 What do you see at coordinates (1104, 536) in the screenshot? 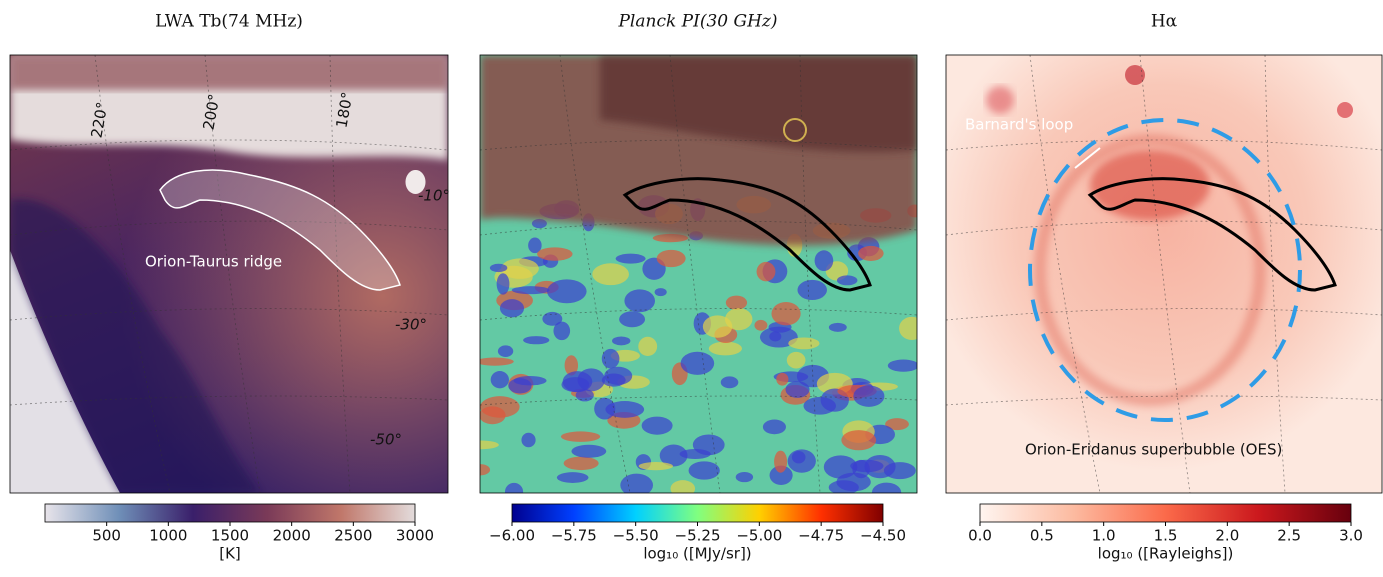
I see `colorbar-tick-label: 1.0` at bounding box center [1104, 536].